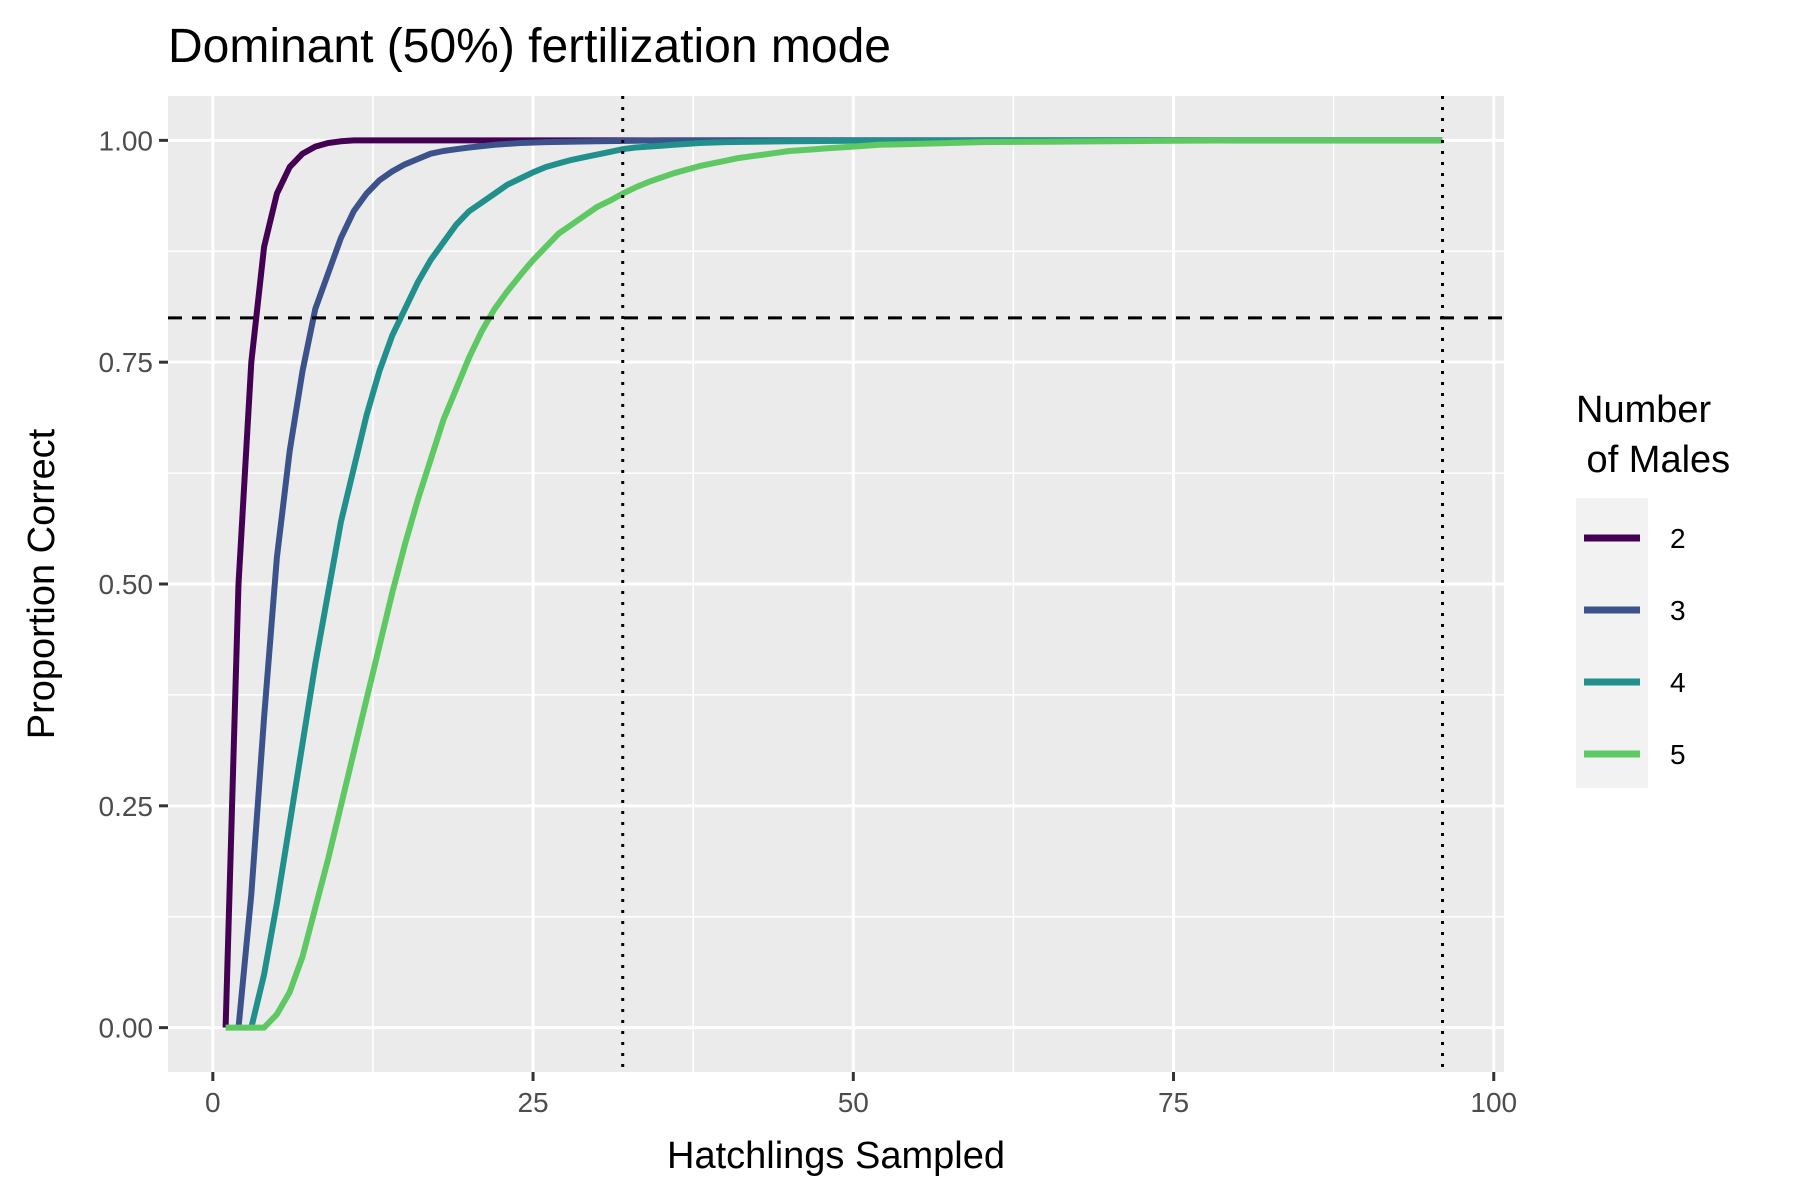 The width and height of the screenshot is (1800, 1200). I want to click on x-tick-label: 50, so click(853, 1102).